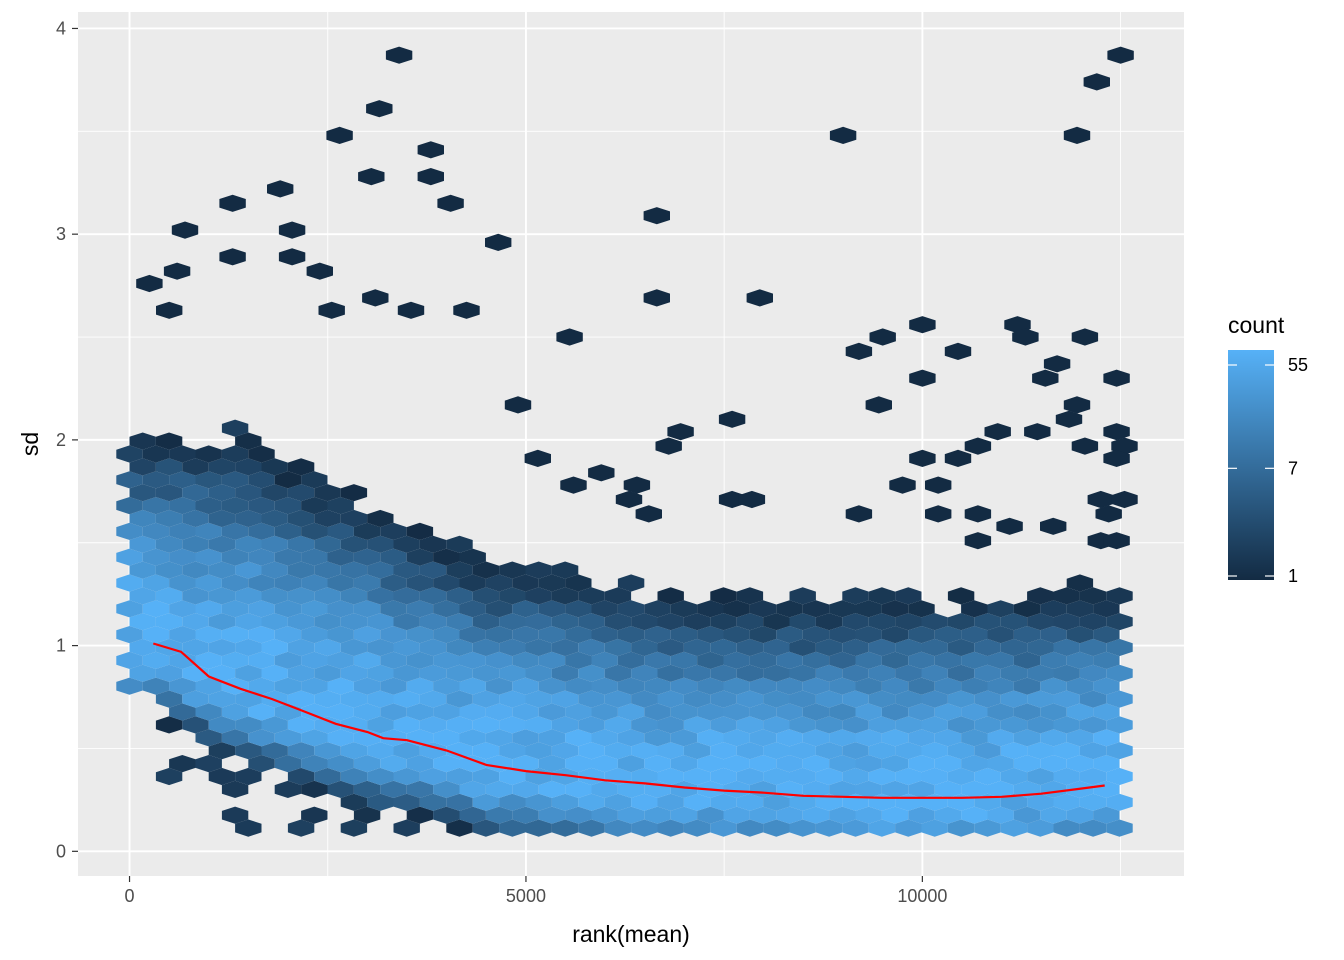  I want to click on y-tick-label: 0, so click(61, 851).